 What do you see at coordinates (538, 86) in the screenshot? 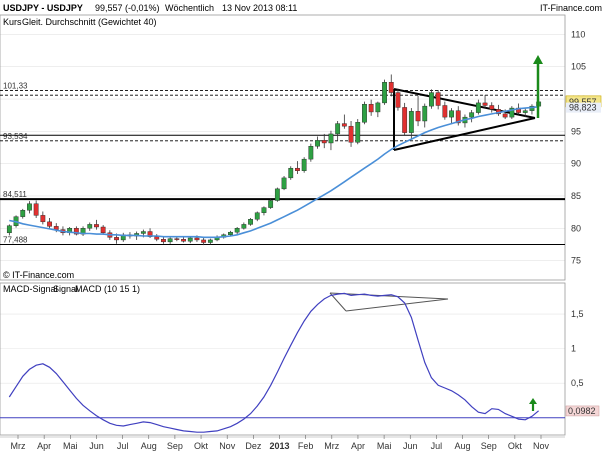
I see `breakout-arrow-icon` at bounding box center [538, 86].